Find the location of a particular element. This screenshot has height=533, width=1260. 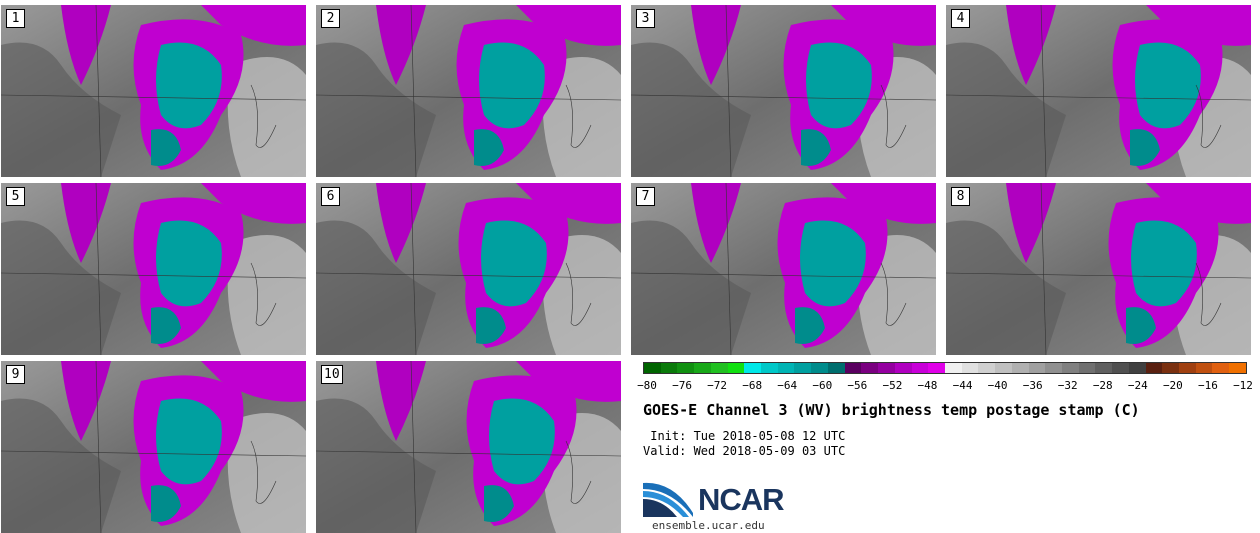

colorbar-tick-label: −56 is located at coordinates (857, 385).